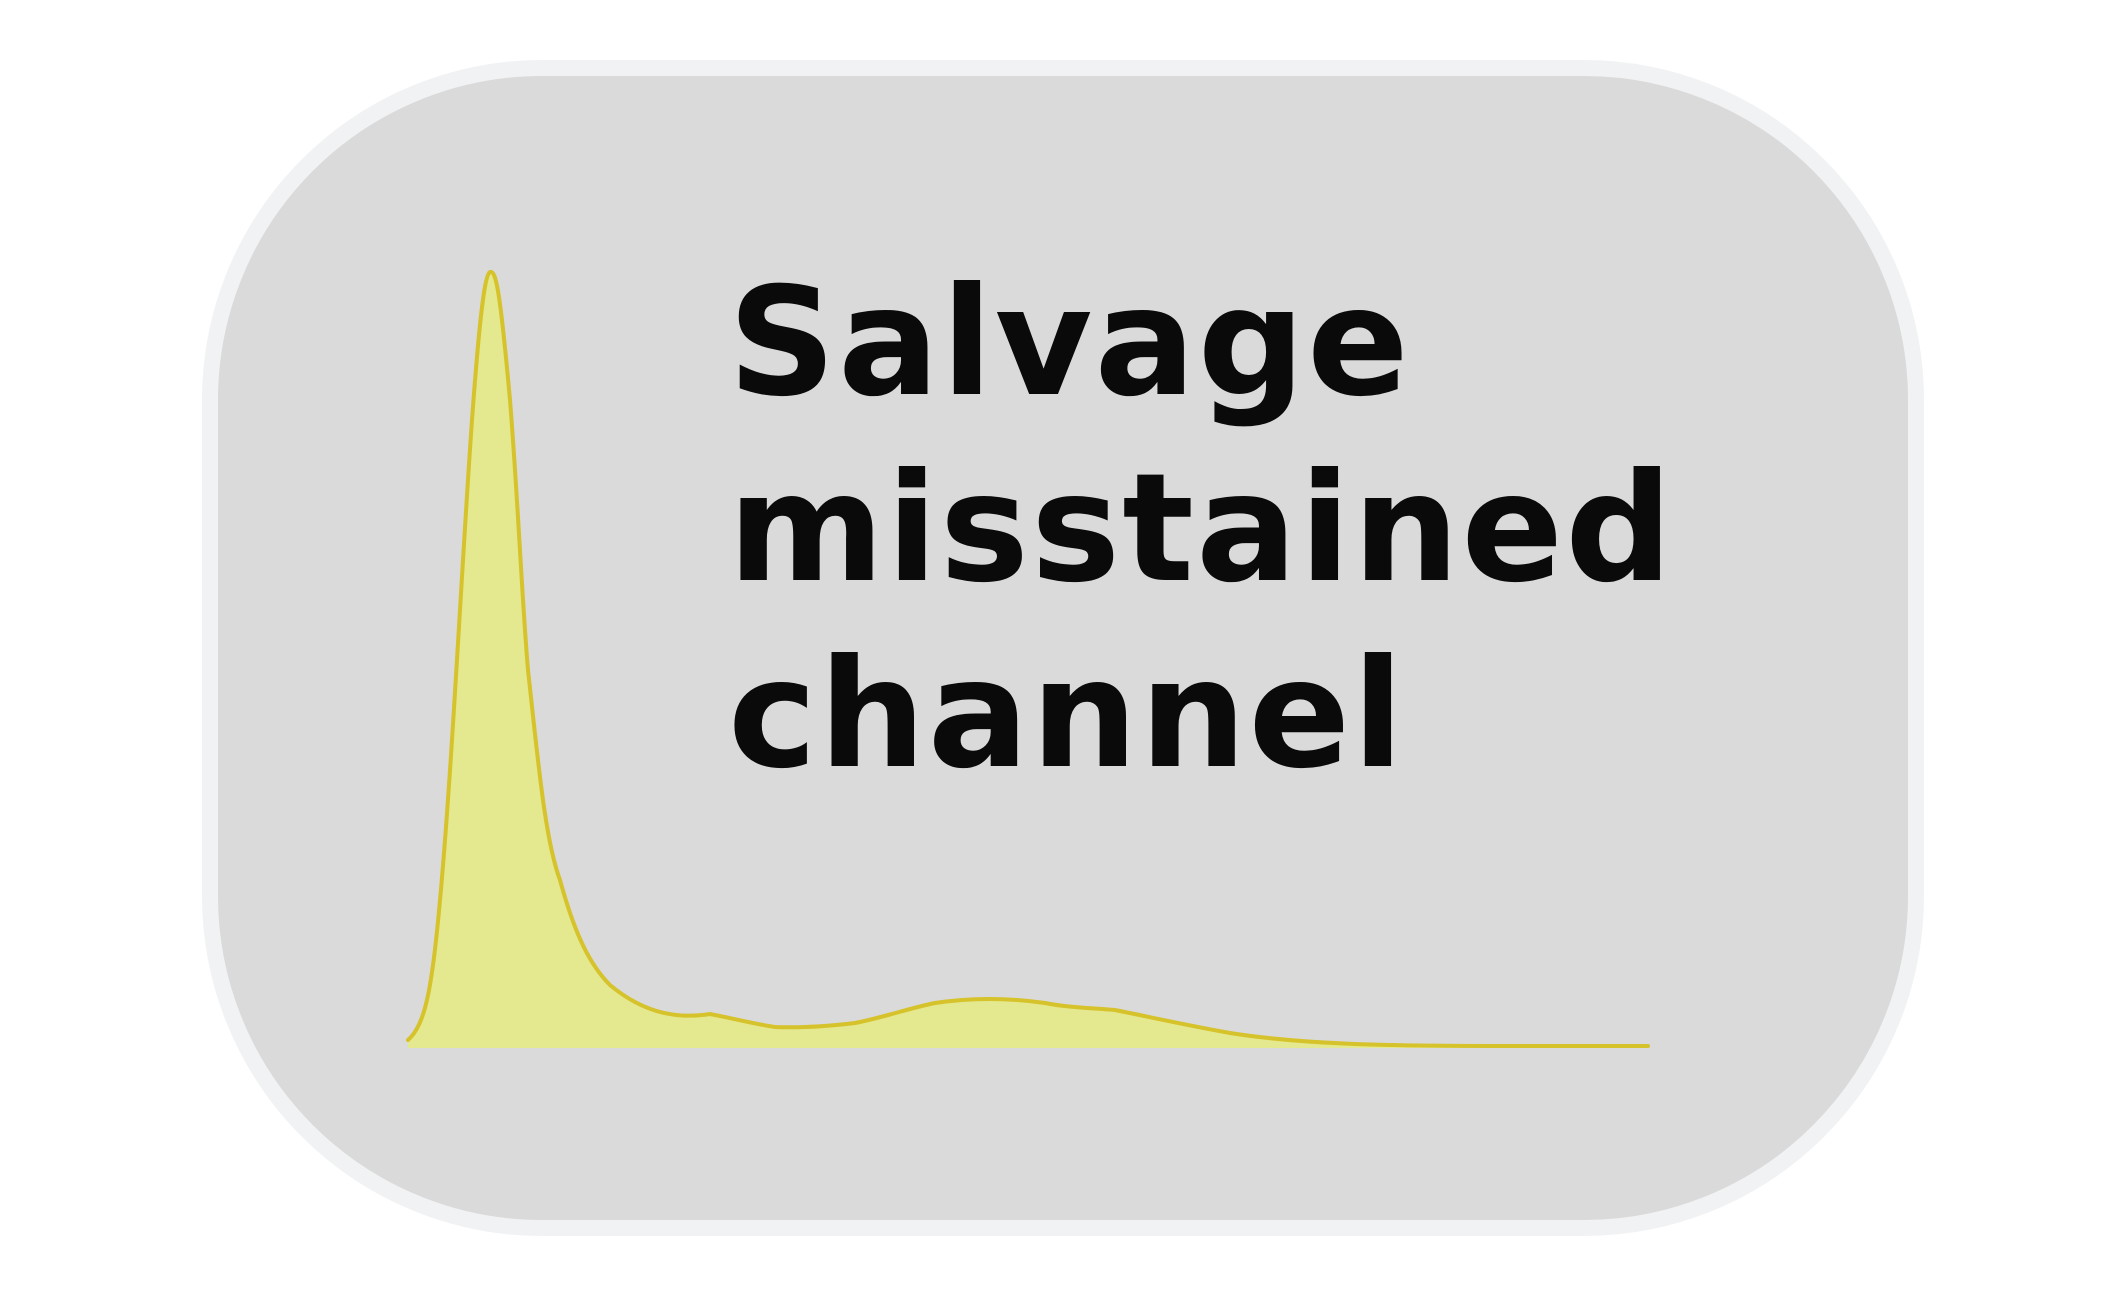  What do you see at coordinates (1069, 343) in the screenshot?
I see `title-line-1: Salvage` at bounding box center [1069, 343].